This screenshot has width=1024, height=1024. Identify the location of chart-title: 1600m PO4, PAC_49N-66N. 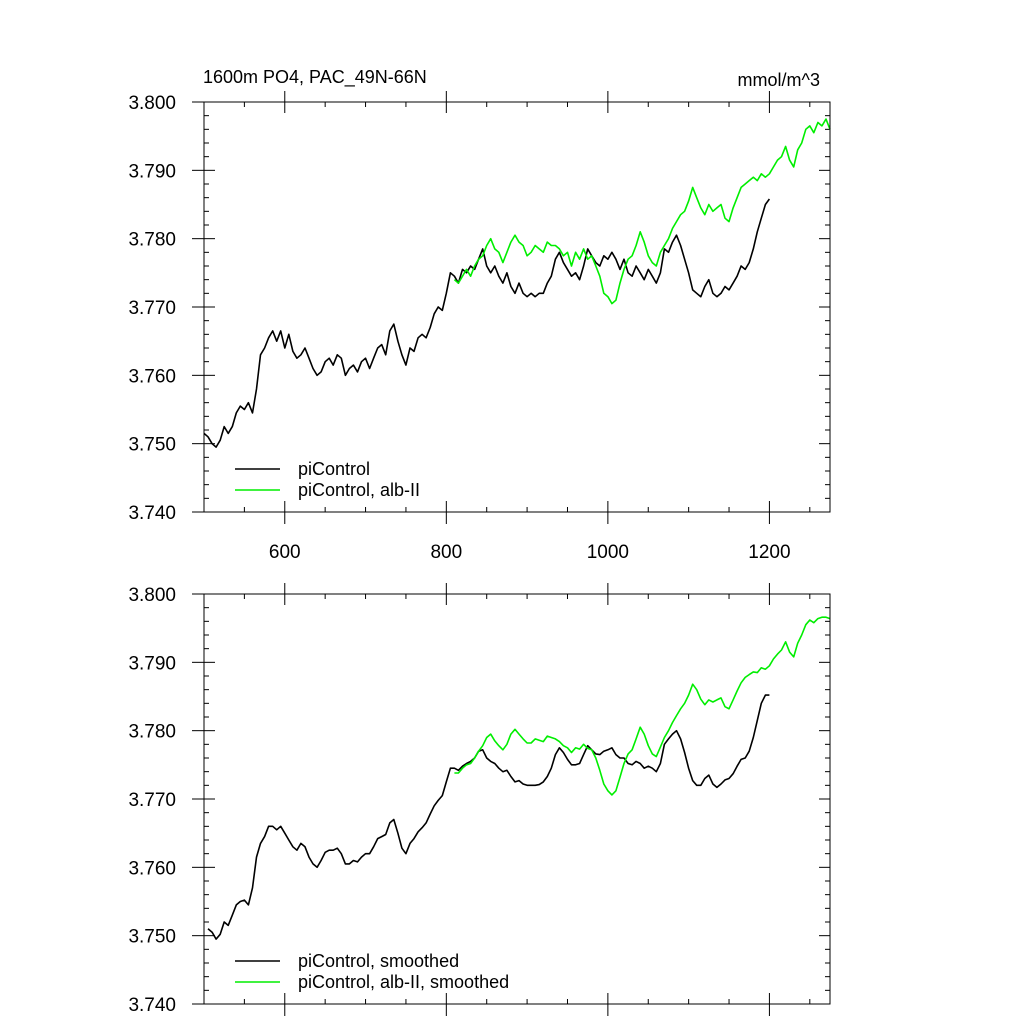
(315, 77).